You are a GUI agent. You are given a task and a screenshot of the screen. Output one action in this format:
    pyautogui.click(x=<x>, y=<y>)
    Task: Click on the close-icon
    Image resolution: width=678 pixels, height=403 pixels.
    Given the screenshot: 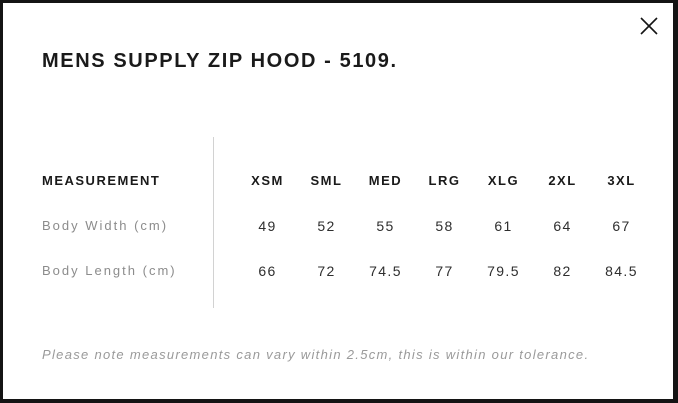 What is the action you would take?
    pyautogui.click(x=649, y=27)
    